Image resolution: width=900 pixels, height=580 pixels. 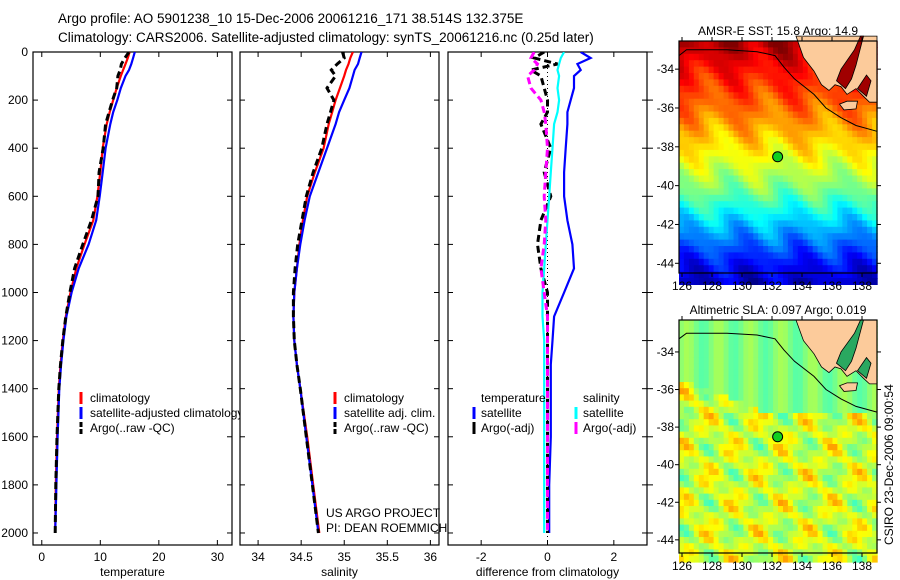 What do you see at coordinates (778, 436) in the screenshot?
I see `map-frame` at bounding box center [778, 436].